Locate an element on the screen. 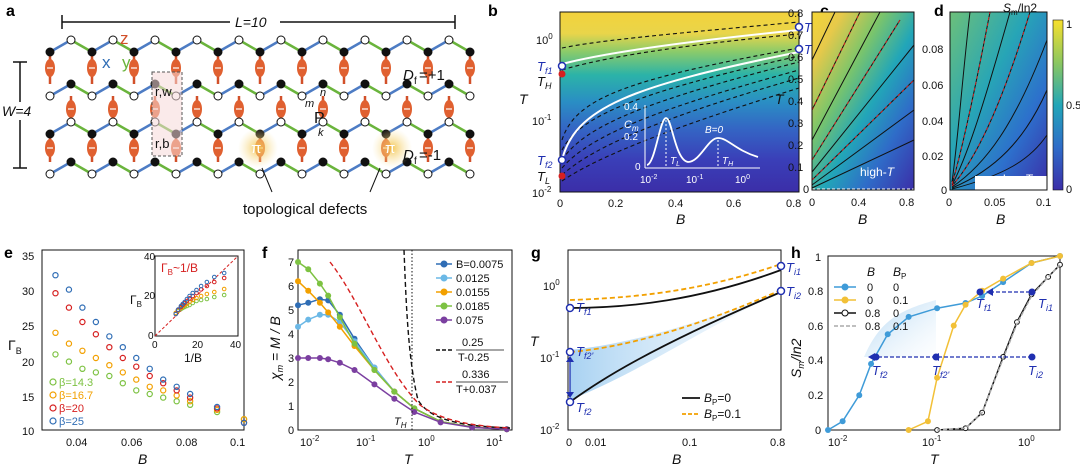 This screenshot has height=469, width=1080. g-tf2-label: Tf2 is located at coordinates (583, 408).